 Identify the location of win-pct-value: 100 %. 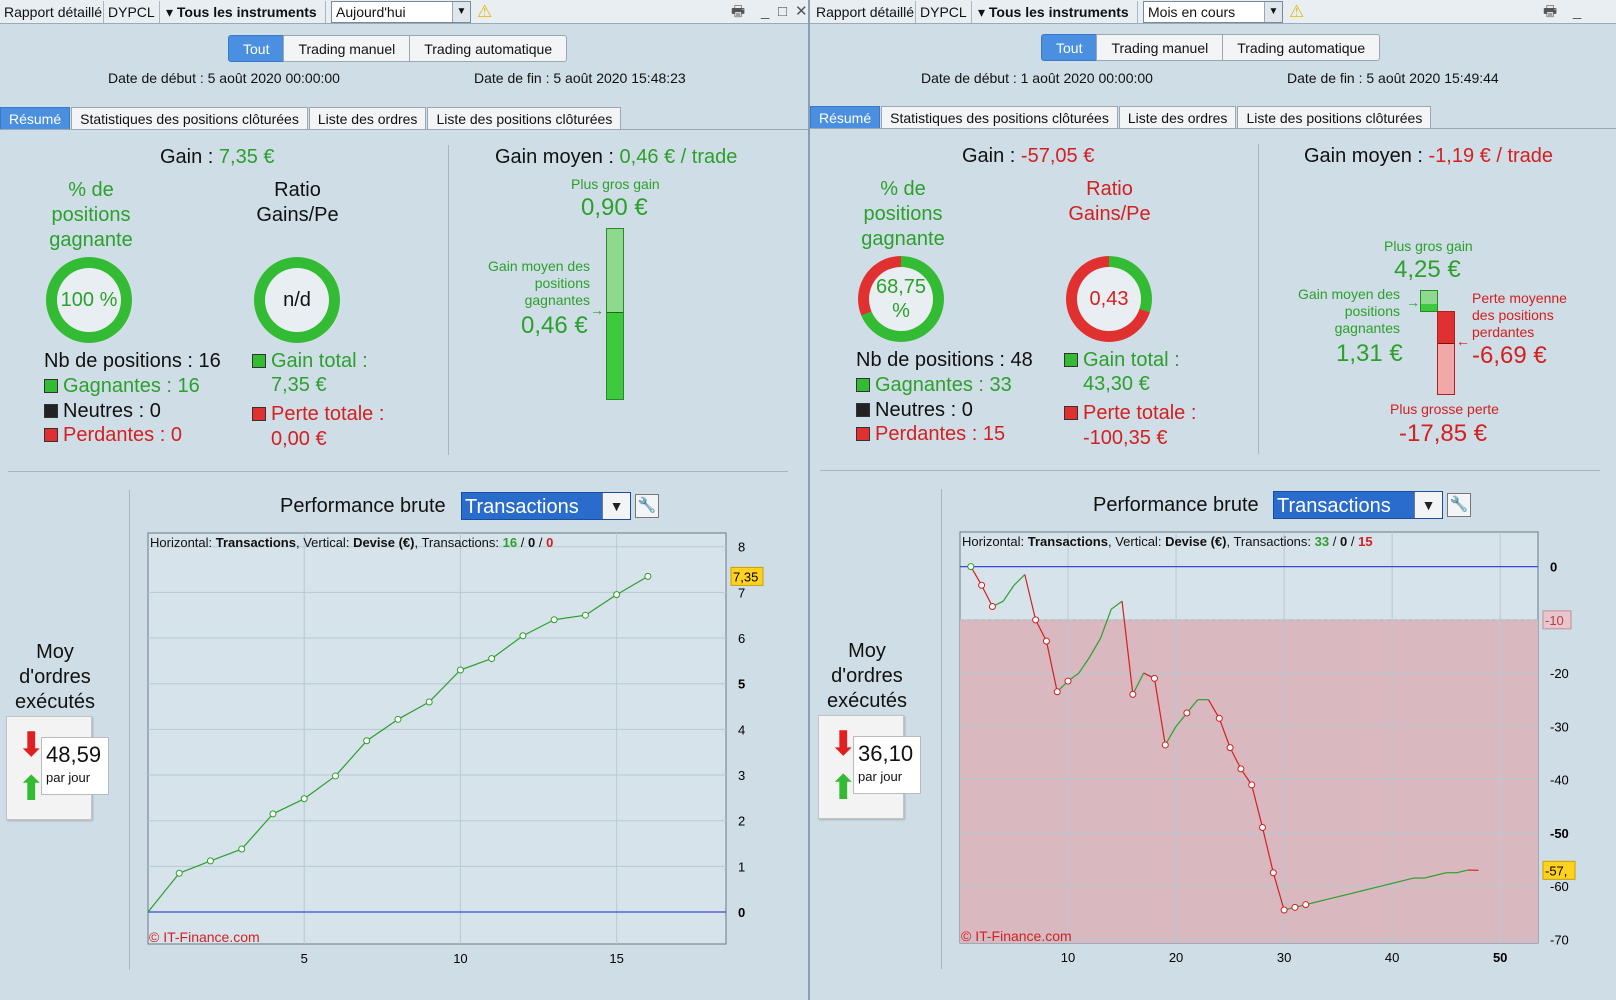
(89, 300).